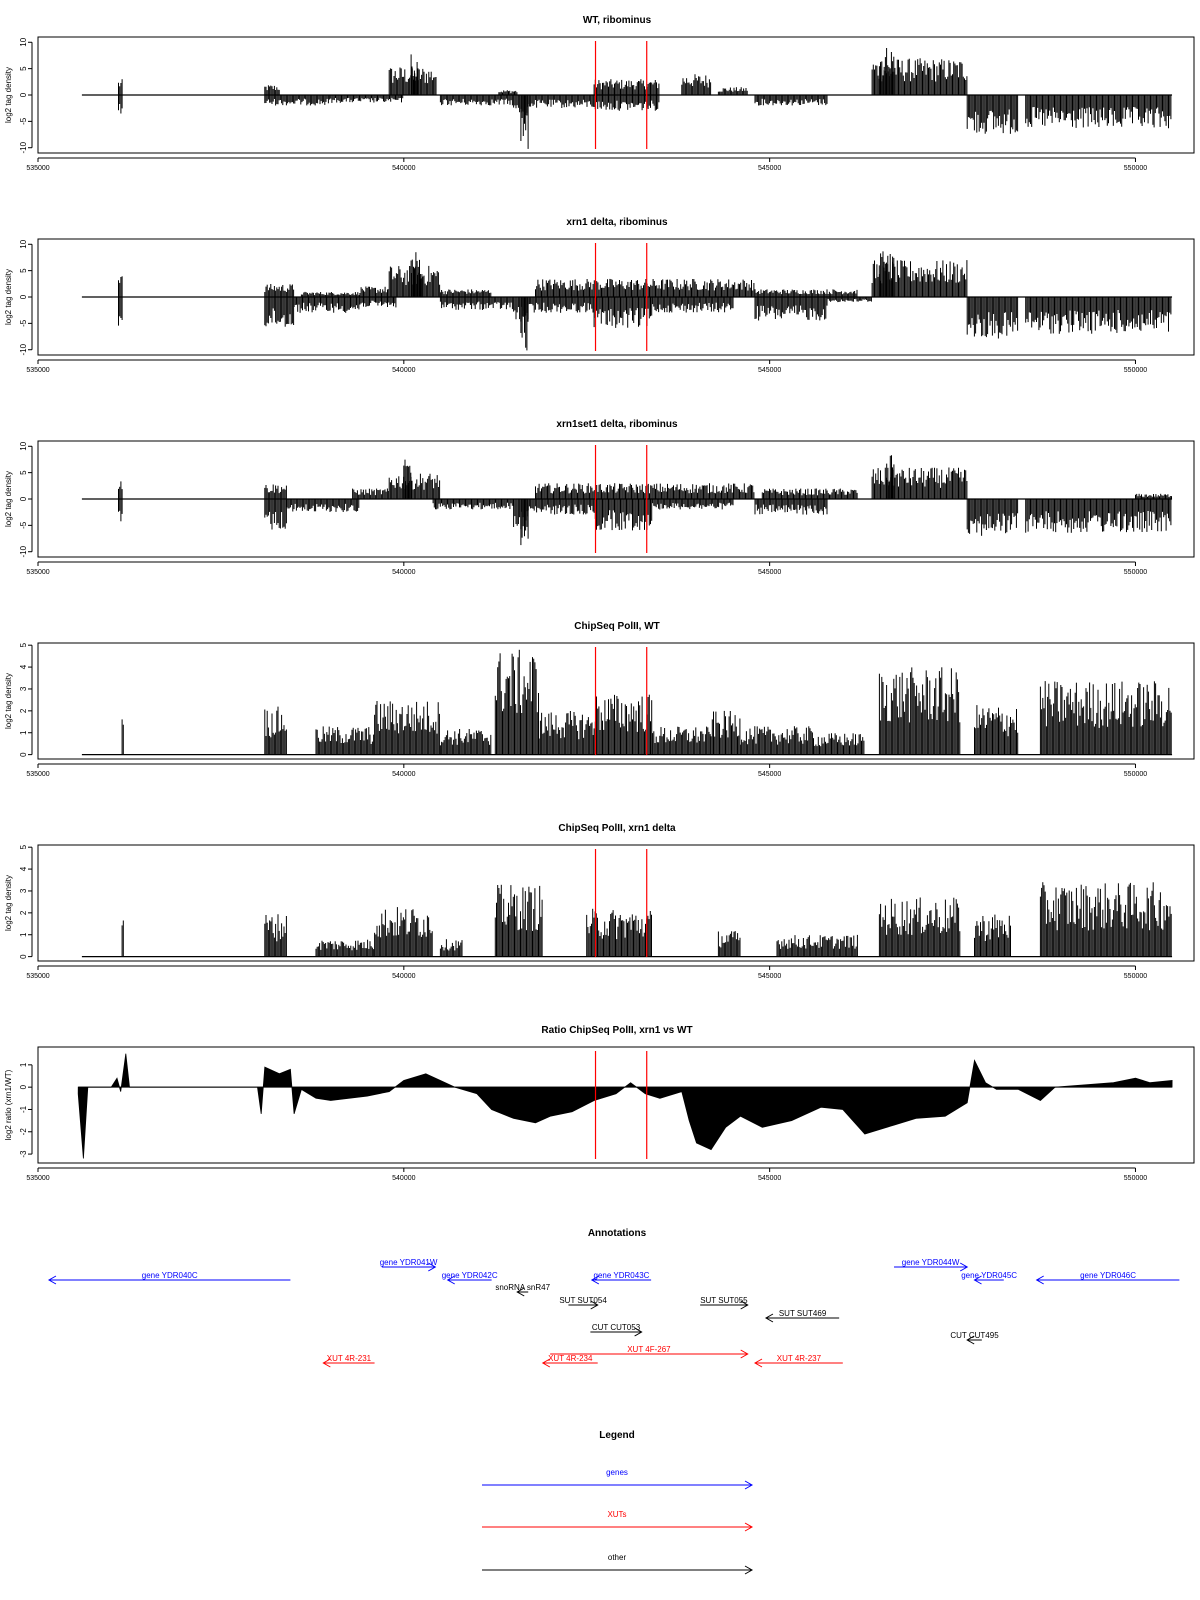 Image resolution: width=1200 pixels, height=1600 pixels. What do you see at coordinates (799, 1358) in the screenshot?
I see `annotation-label: XUT 4R-237` at bounding box center [799, 1358].